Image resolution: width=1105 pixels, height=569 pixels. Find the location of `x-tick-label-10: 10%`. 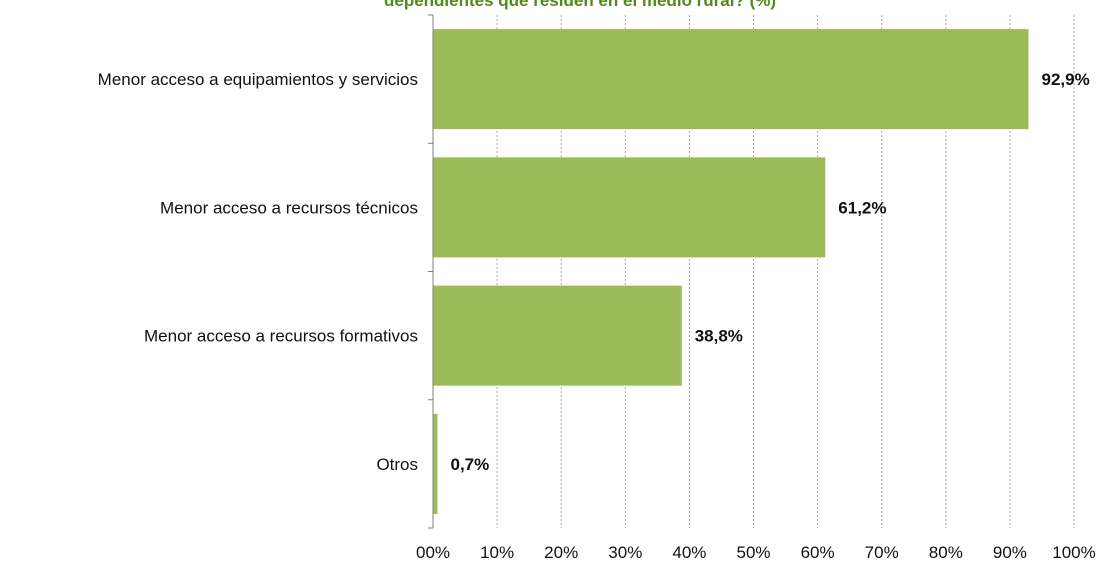

x-tick-label-10: 10% is located at coordinates (497, 552).